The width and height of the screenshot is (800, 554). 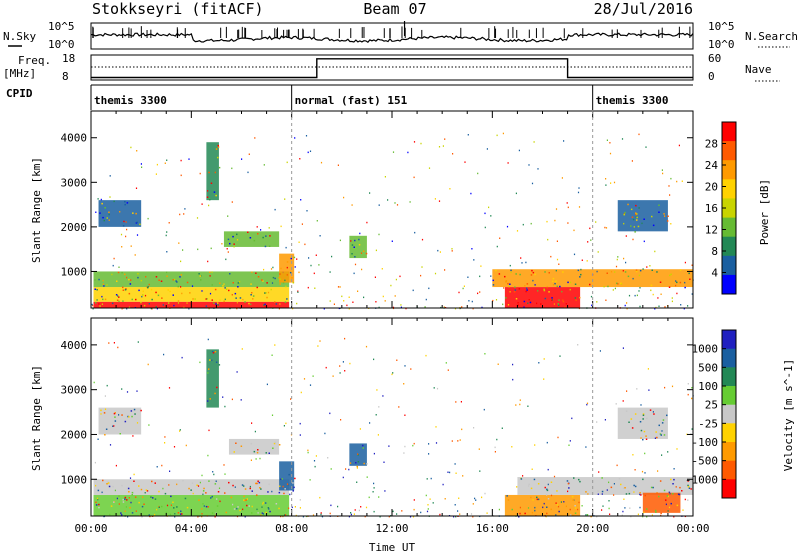 I want to click on date-title: 28/Jul/2016, so click(x=643, y=9).